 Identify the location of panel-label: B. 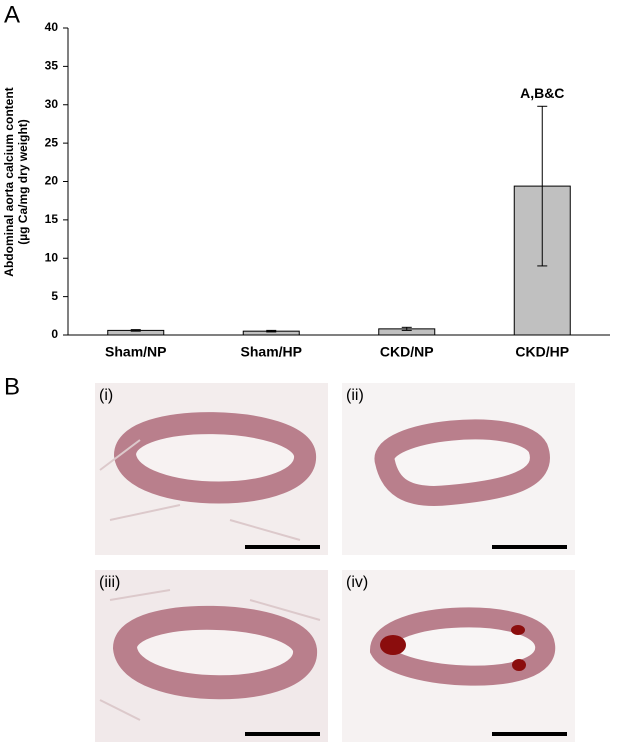
(12, 386).